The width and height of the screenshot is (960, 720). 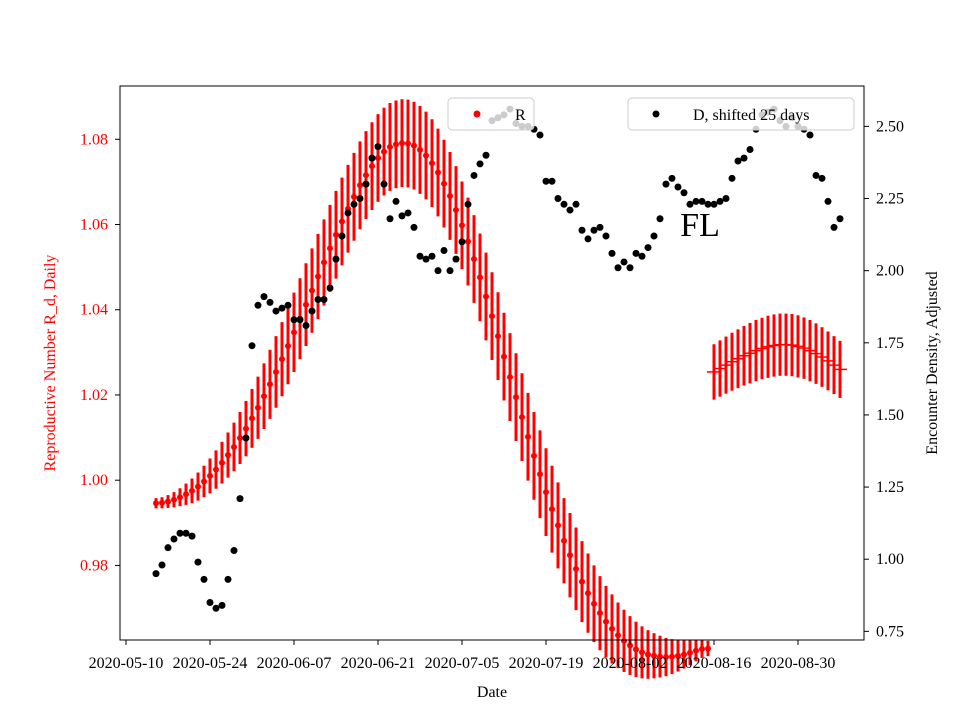 What do you see at coordinates (94, 565) in the screenshot?
I see `y-left-tick-label: 0.98` at bounding box center [94, 565].